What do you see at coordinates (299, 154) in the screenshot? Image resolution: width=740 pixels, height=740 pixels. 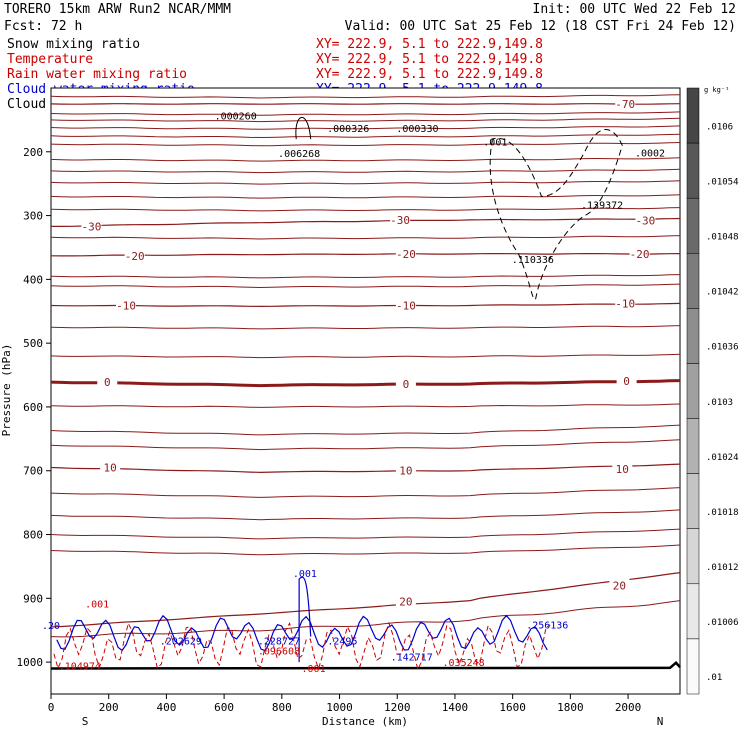 I see `extremum-label: .006268` at bounding box center [299, 154].